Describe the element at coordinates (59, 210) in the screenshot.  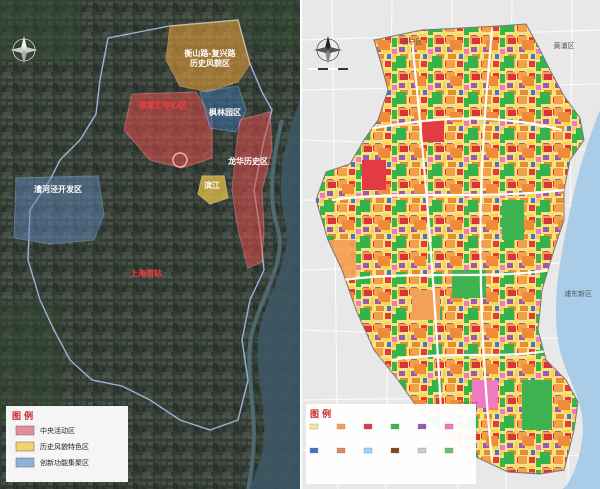
I see `zone-caohejing` at that location.